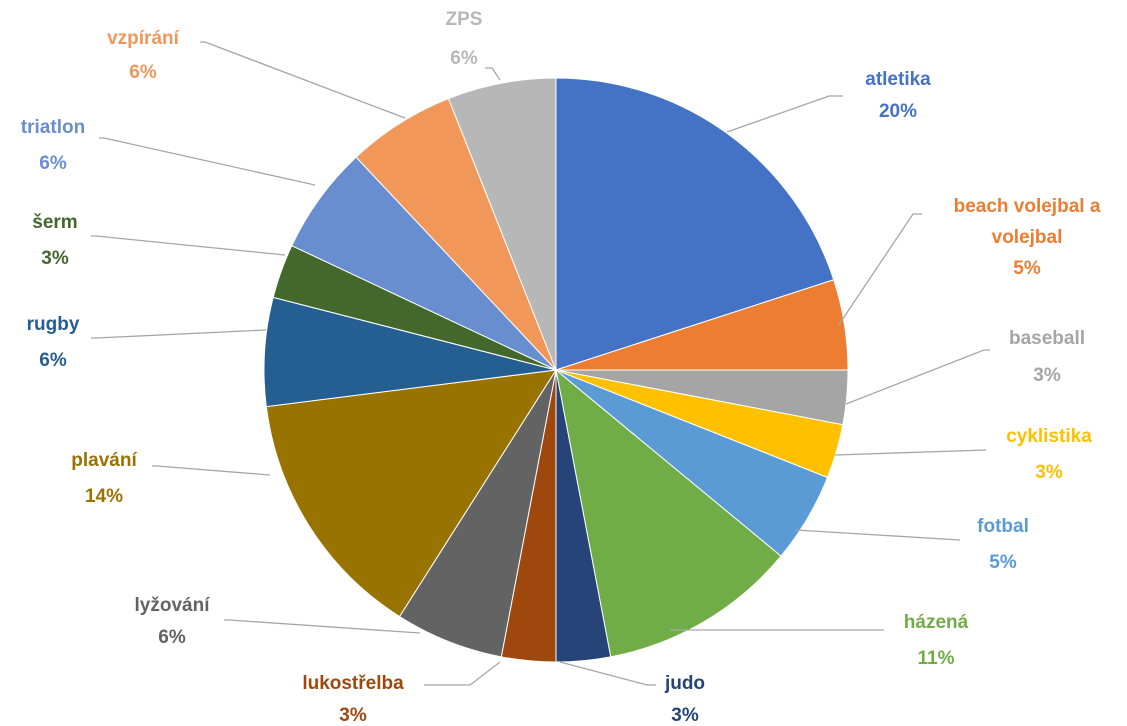 Image resolution: width=1127 pixels, height=726 pixels. I want to click on data-label: atletika 20%, so click(898, 95).